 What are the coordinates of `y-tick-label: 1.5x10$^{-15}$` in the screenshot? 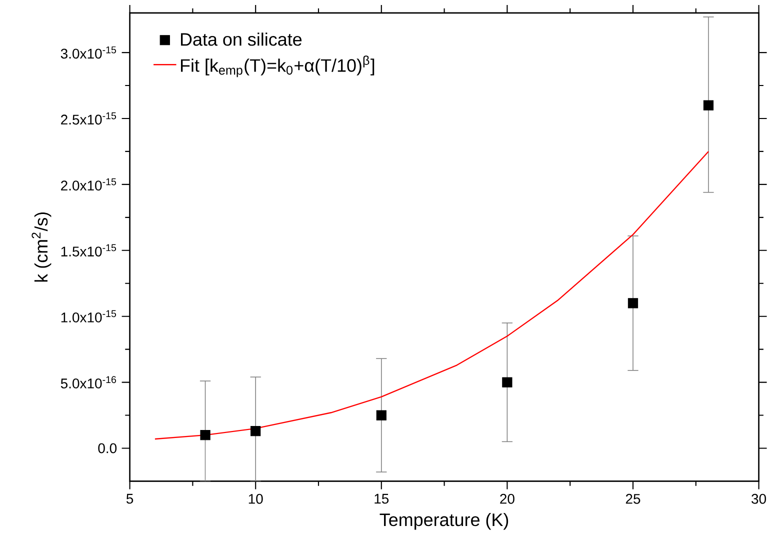 It's located at (88, 250).